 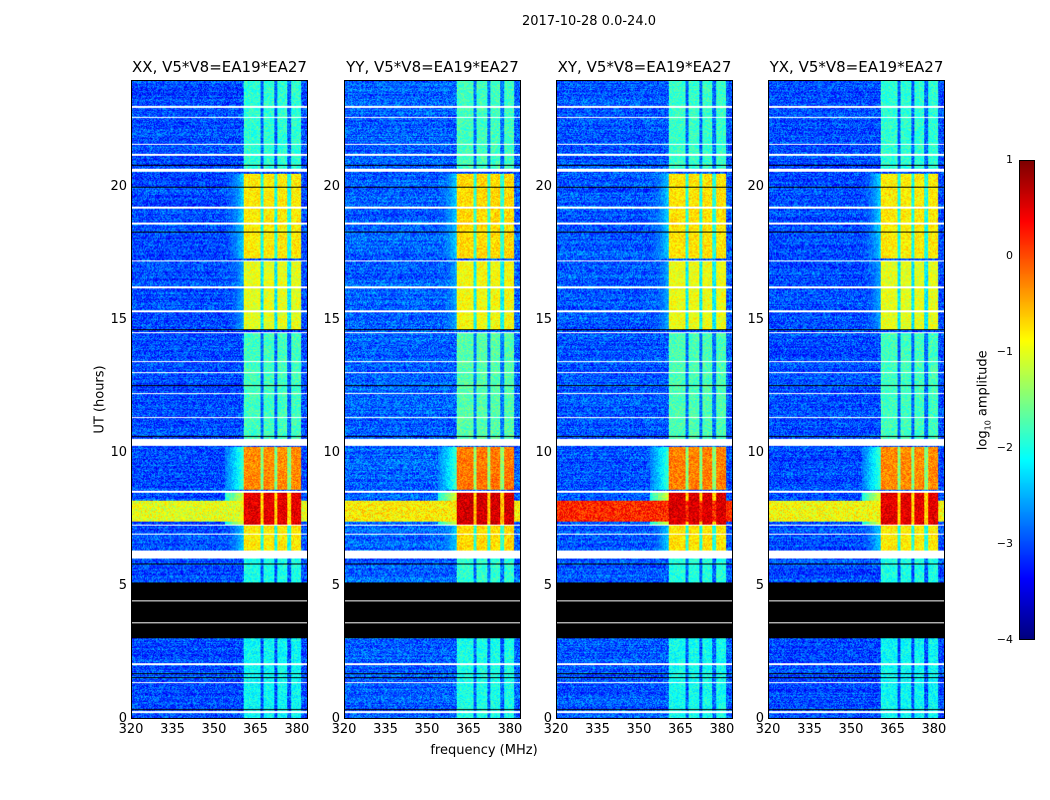 What do you see at coordinates (1027, 400) in the screenshot?
I see `colorbar` at bounding box center [1027, 400].